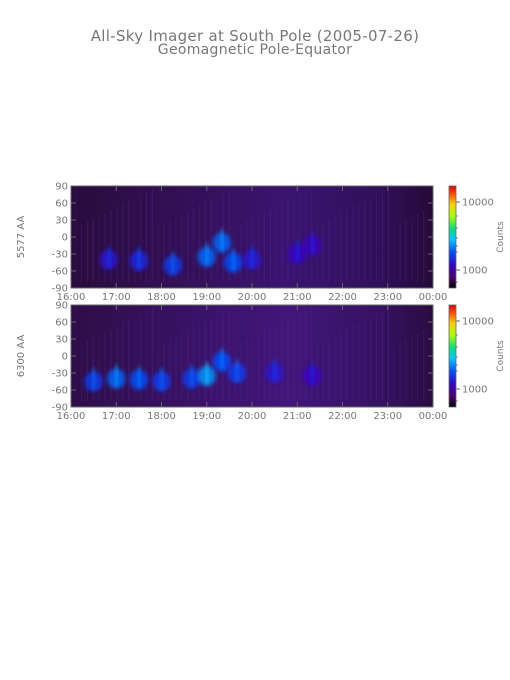  Describe the element at coordinates (474, 271) in the screenshot. I see `colorbar-tick-label: 1000` at that location.